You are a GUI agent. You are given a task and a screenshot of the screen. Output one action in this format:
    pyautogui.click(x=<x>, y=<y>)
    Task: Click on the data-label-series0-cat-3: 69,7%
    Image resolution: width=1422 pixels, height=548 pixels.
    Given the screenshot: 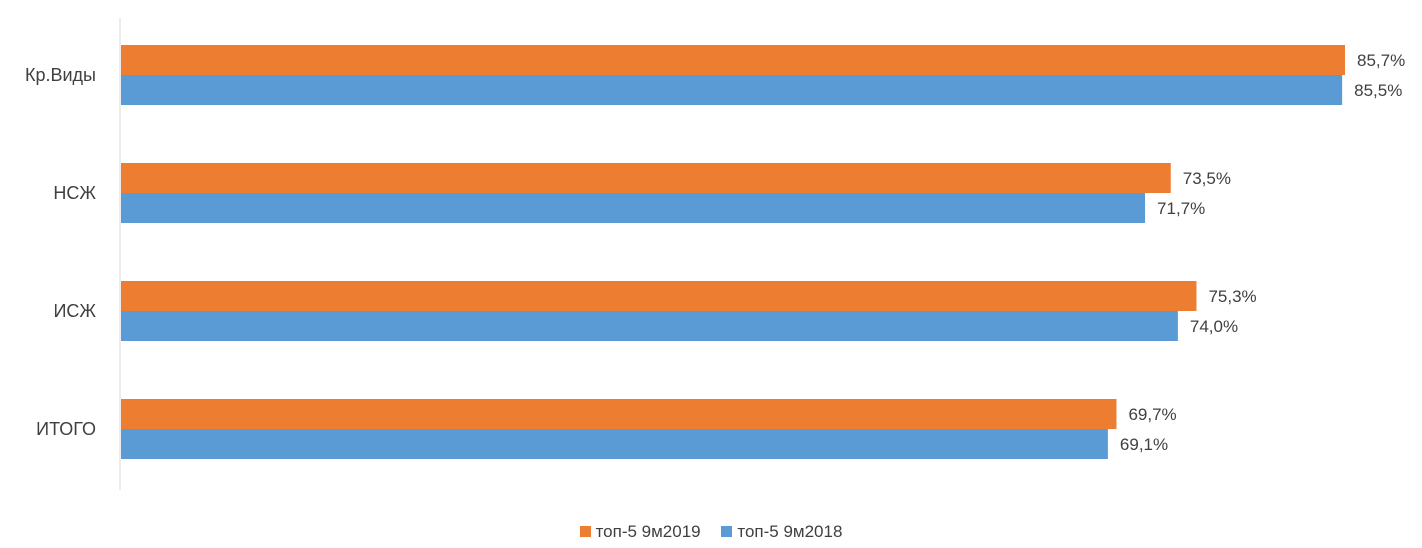 What is the action you would take?
    pyautogui.click(x=1152, y=414)
    